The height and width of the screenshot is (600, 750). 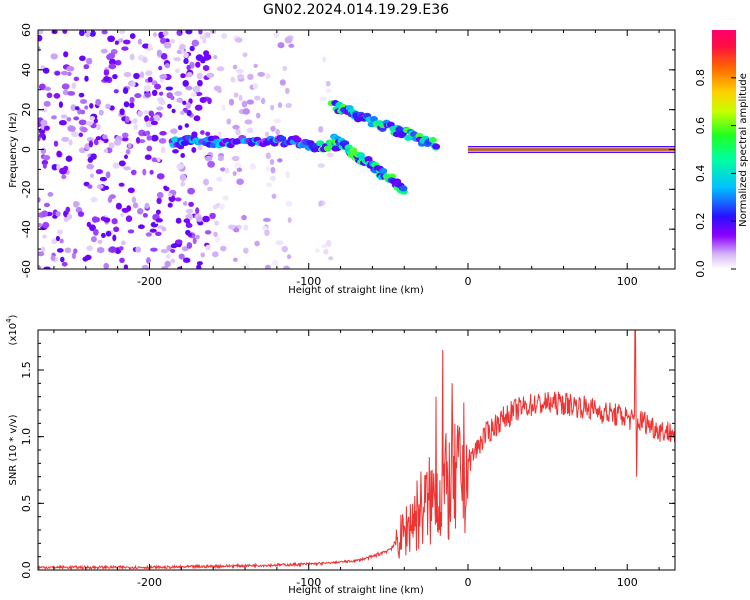 What do you see at coordinates (26, 437) in the screenshot?
I see `y-tick-label: 1.0` at bounding box center [26, 437].